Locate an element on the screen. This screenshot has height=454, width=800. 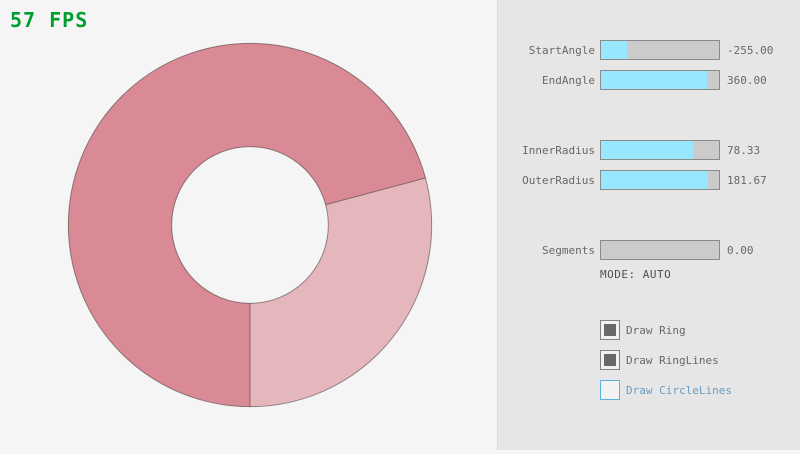
innerradius-sliderbar is located at coordinates (660, 150).